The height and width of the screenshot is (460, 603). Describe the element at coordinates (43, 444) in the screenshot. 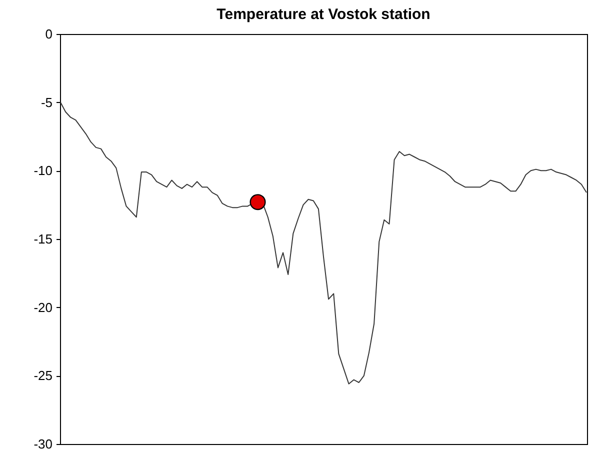

I see `y-tick-label: -30` at that location.